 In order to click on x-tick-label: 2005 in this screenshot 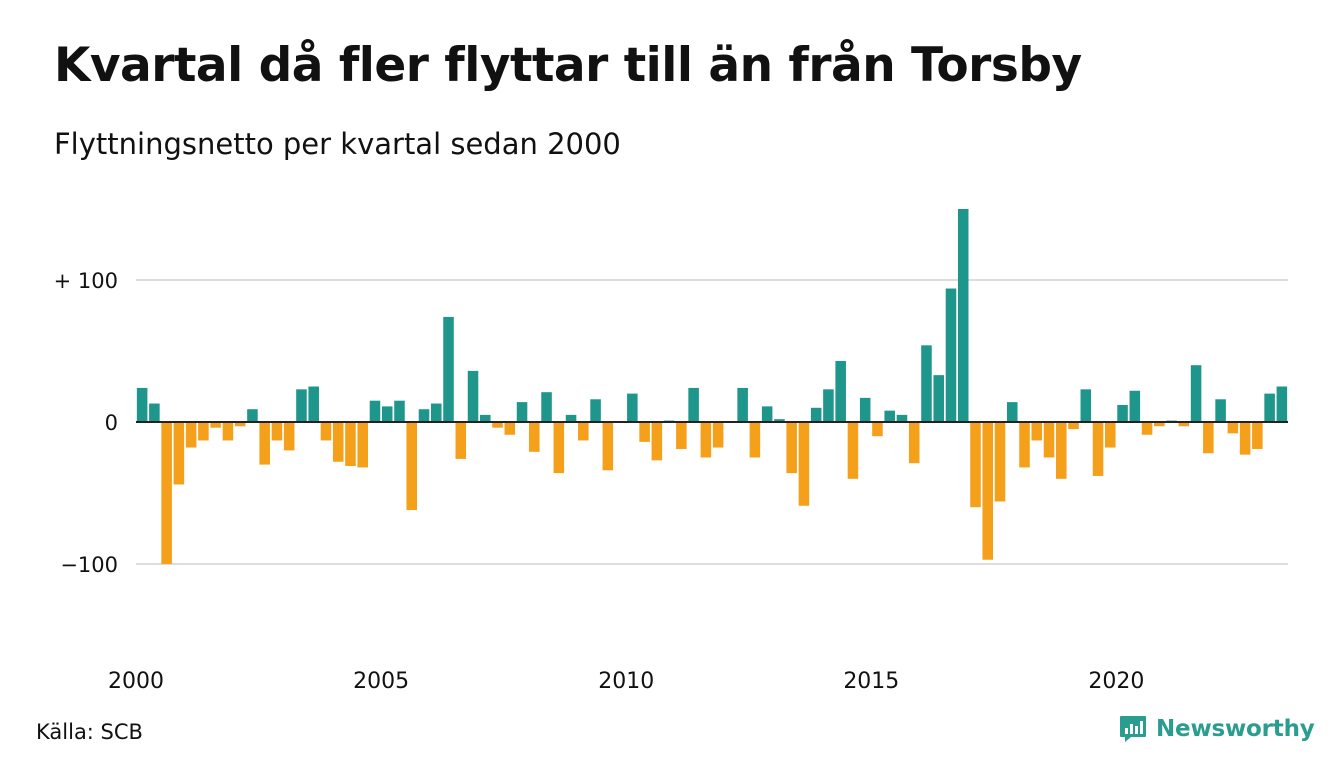, I will do `click(381, 681)`.